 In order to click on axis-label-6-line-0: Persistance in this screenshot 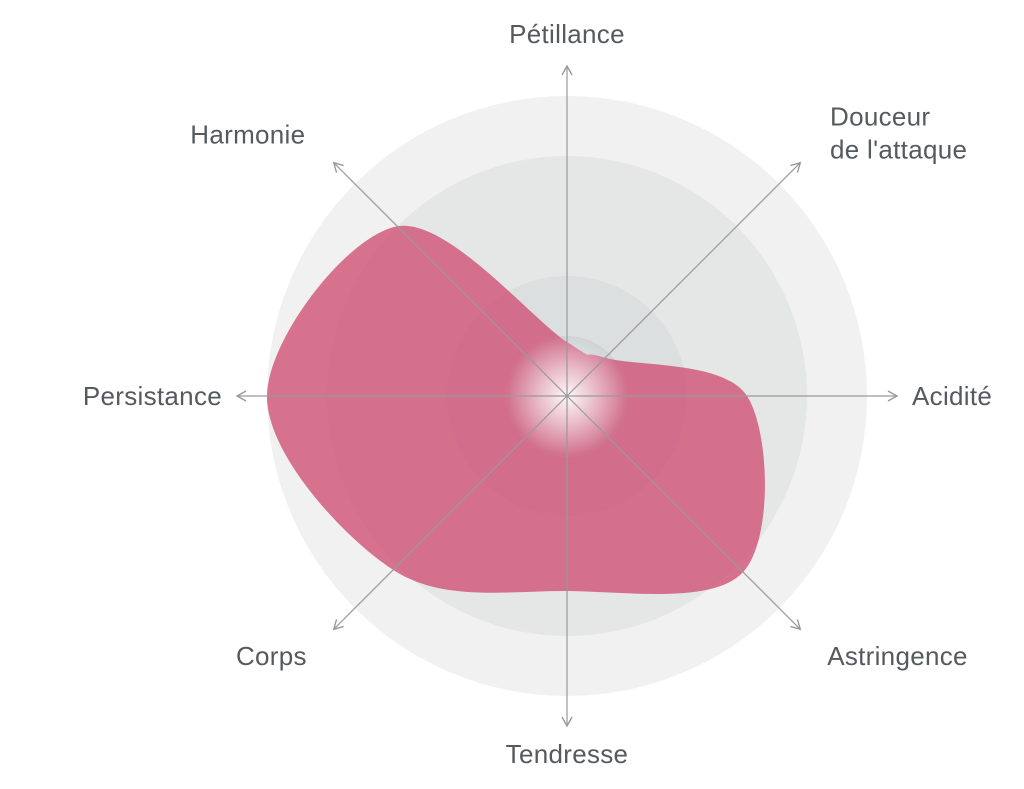, I will do `click(152, 396)`.